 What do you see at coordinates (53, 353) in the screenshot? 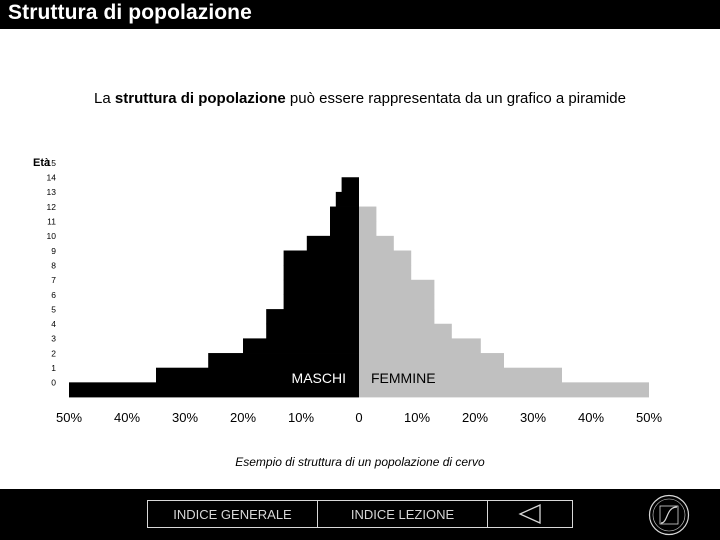
I see `y-tick-label: 2` at bounding box center [53, 353].